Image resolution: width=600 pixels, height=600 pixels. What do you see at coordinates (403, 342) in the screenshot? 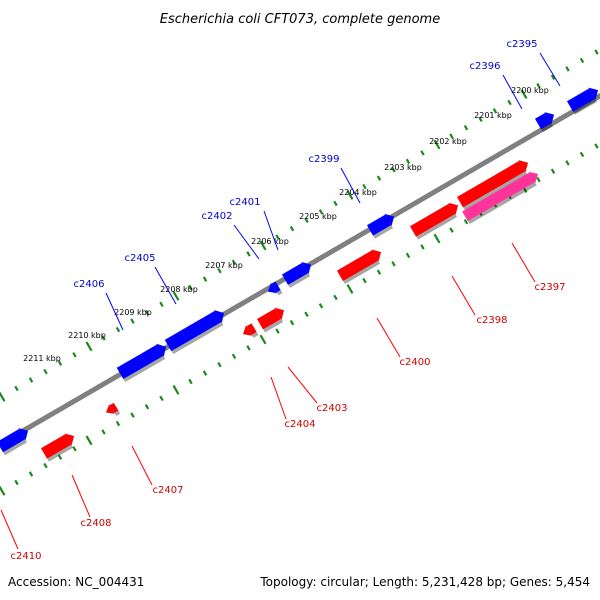
I see `reverse-gene-label: c2400` at bounding box center [403, 342].